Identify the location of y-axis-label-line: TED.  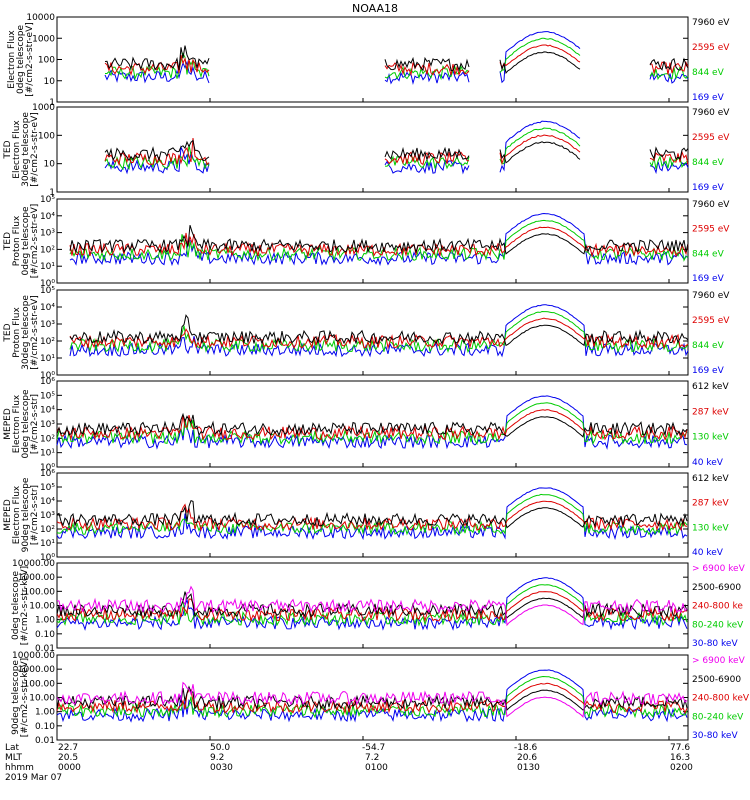
(8, 332).